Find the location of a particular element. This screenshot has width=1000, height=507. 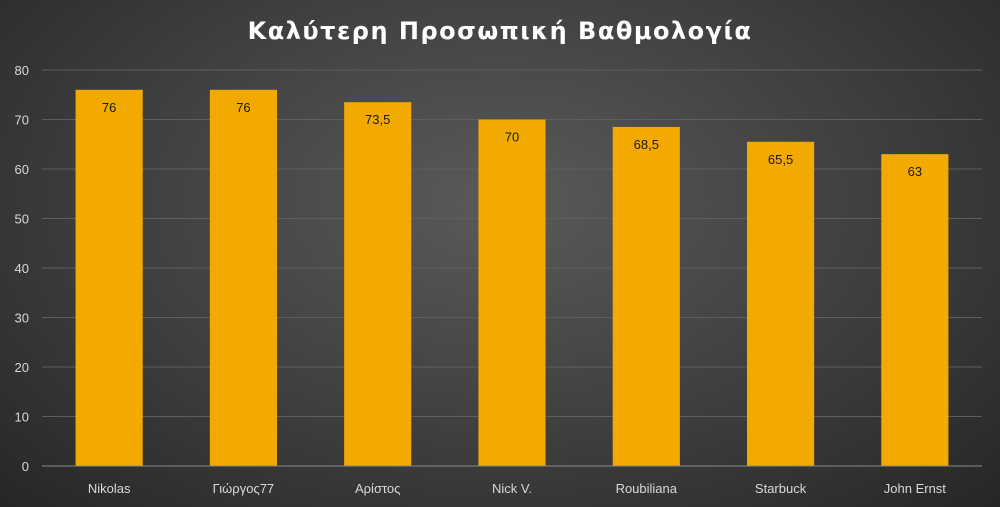

y-axis-ticks: 0 10 20 30 40 50 60 70 80 is located at coordinates (22, 268).